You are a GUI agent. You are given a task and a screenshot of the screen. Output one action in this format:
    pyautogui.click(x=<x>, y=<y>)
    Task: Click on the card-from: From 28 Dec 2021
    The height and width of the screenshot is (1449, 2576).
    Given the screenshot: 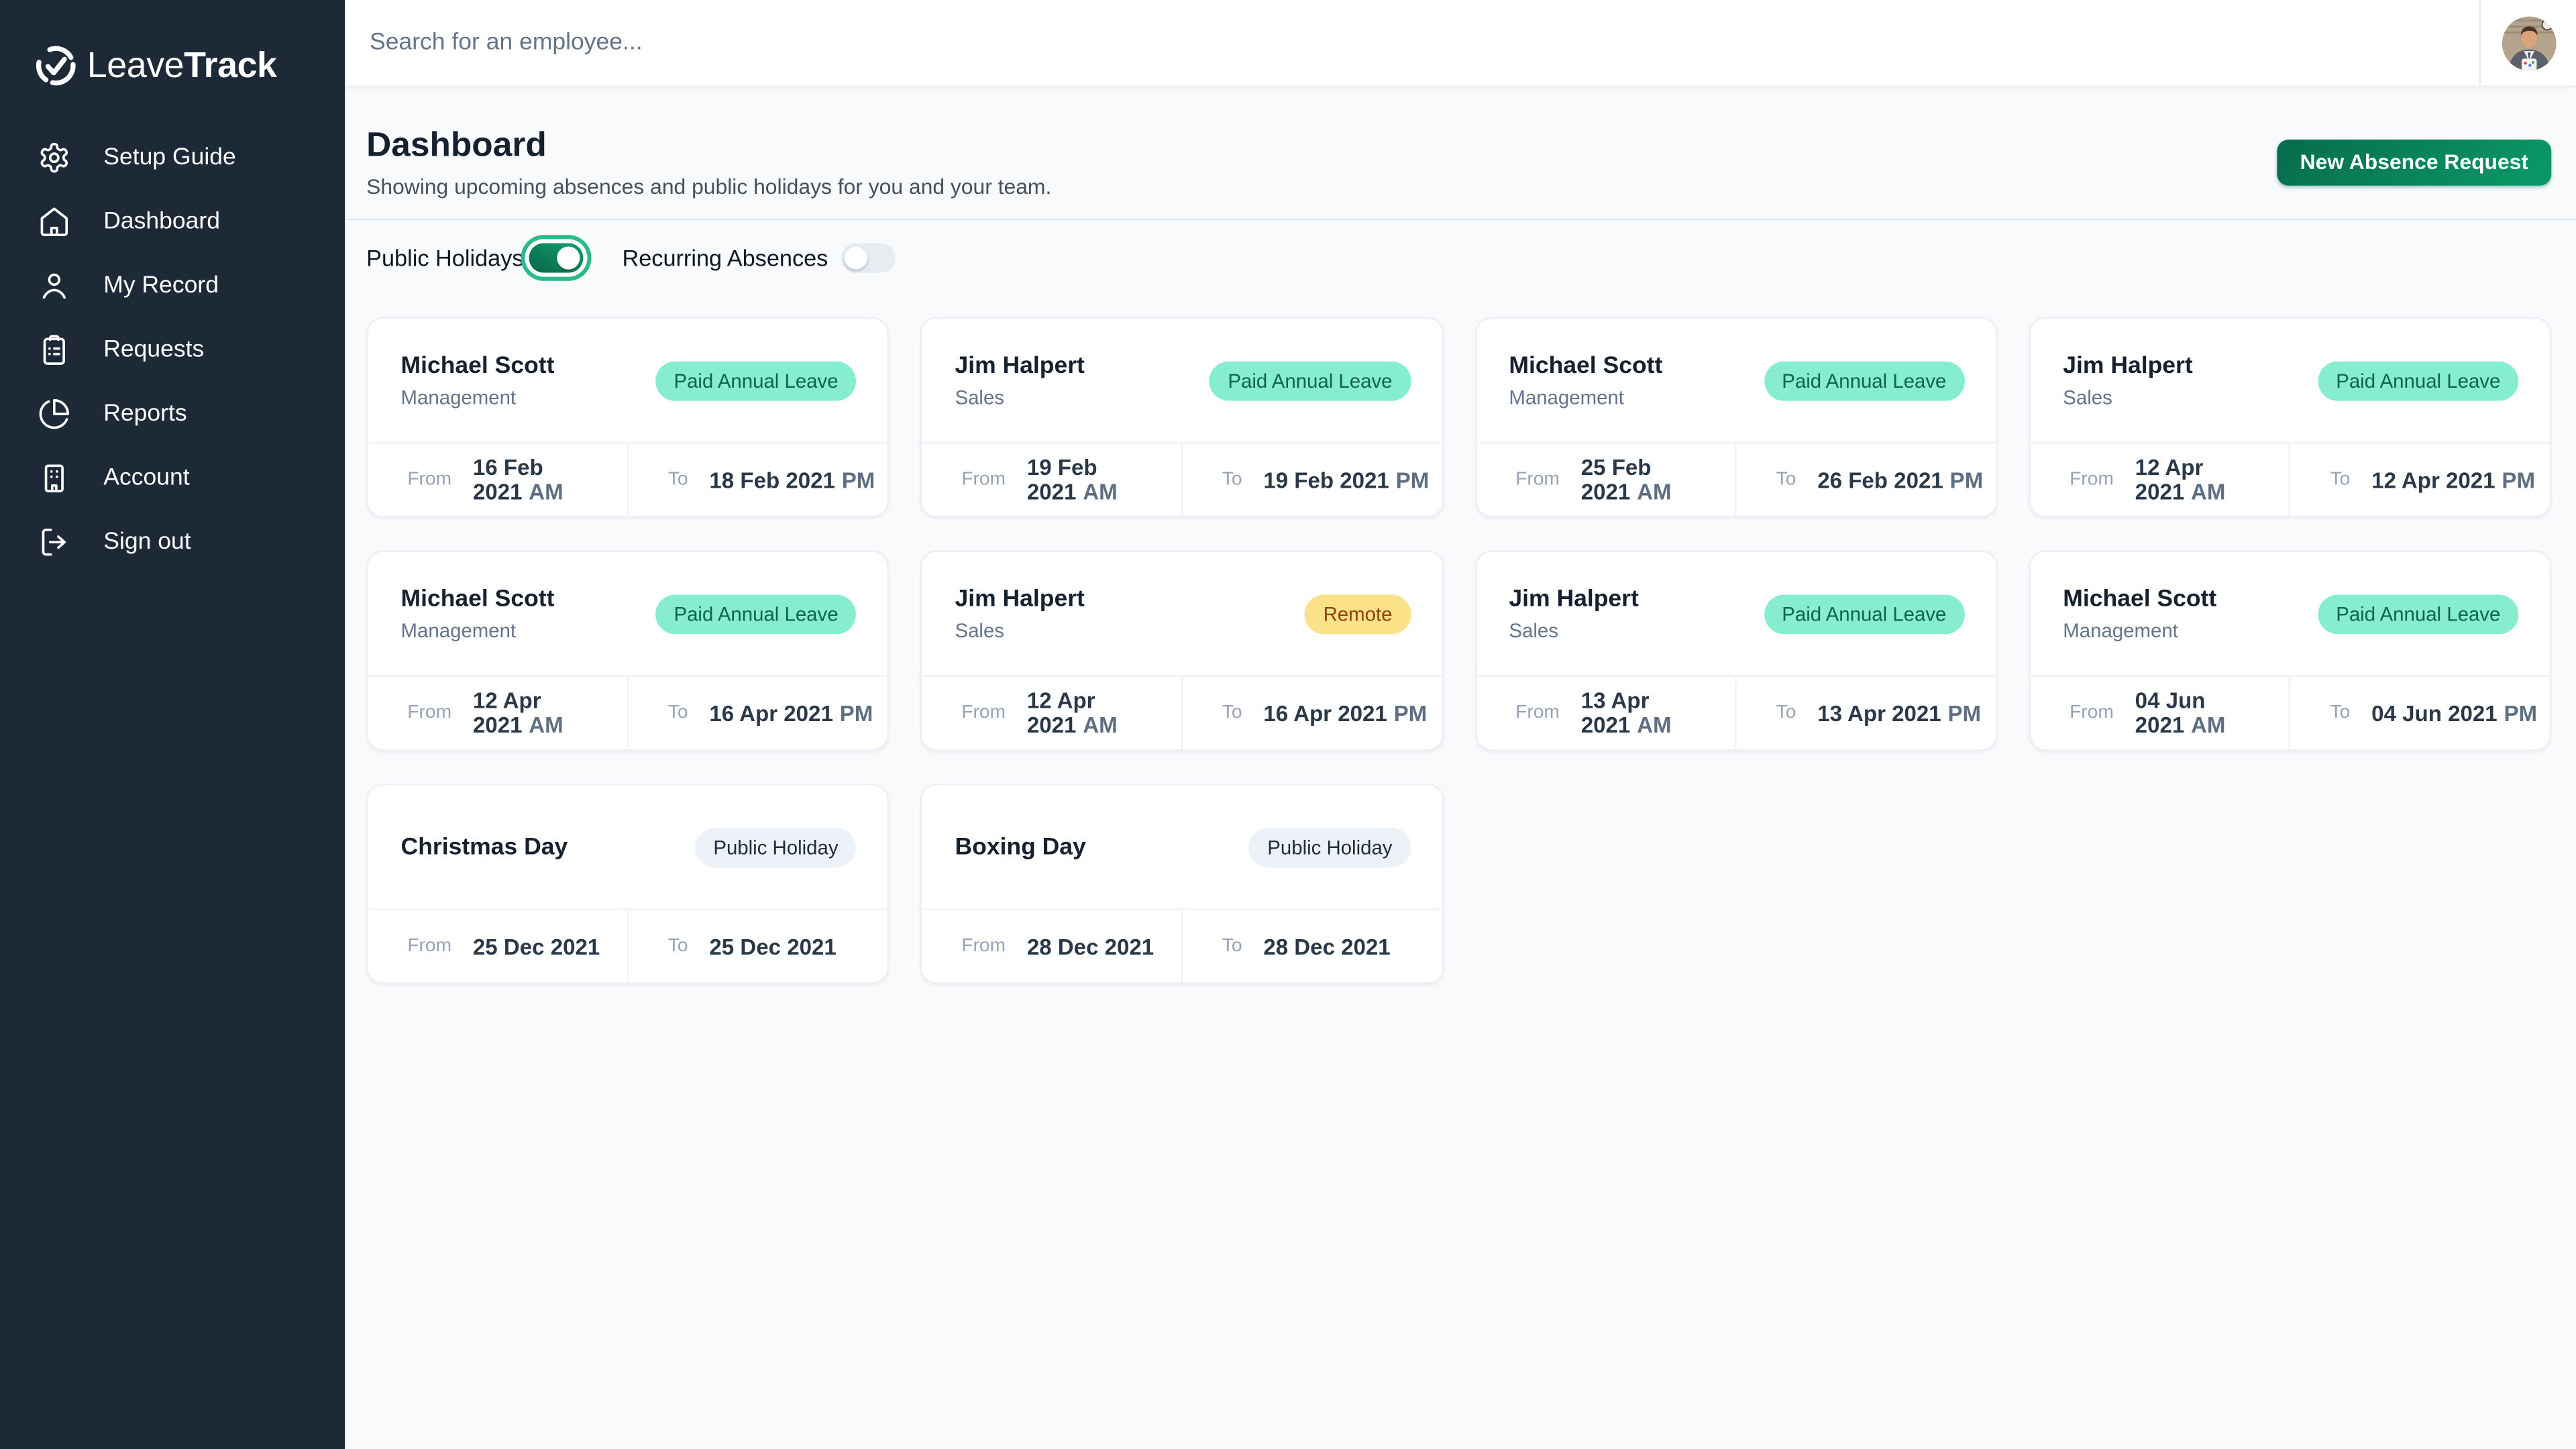 What is the action you would take?
    pyautogui.click(x=1051, y=946)
    